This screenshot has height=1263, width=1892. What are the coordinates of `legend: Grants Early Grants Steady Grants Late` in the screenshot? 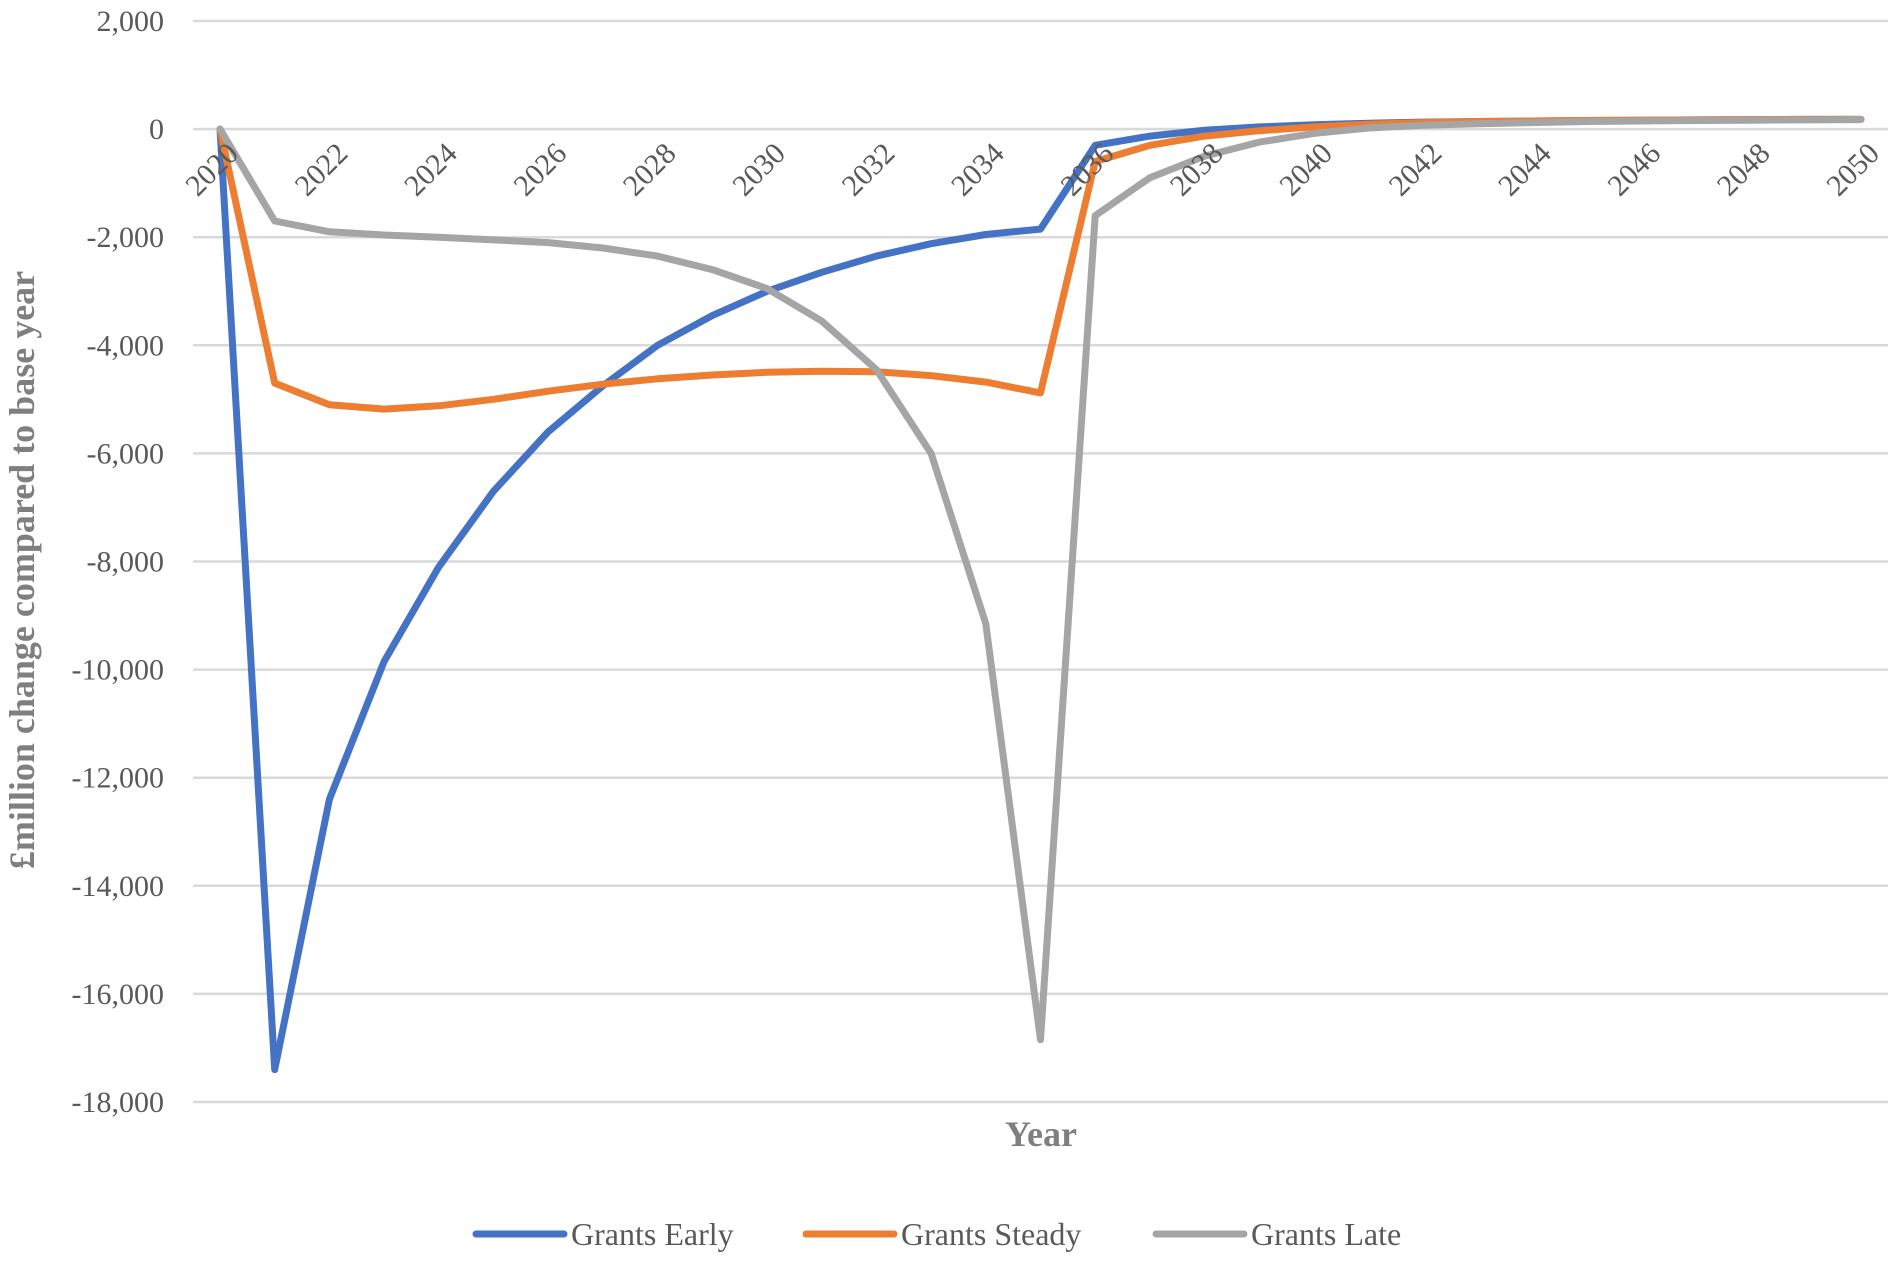 It's located at (936, 1234).